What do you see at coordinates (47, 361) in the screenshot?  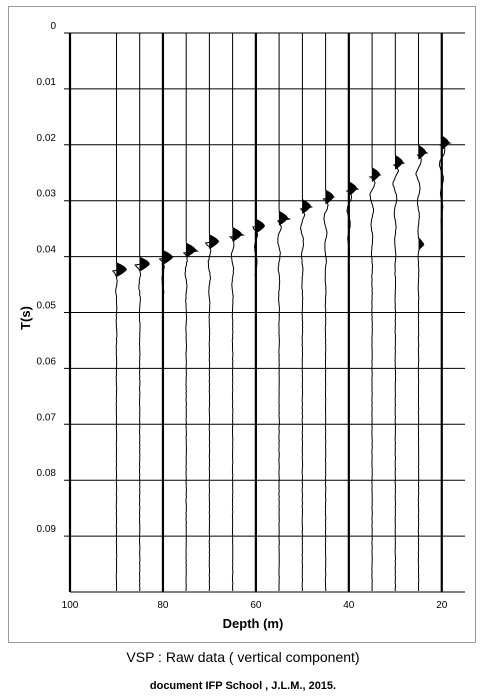 I see `y-tick-label: 0.06` at bounding box center [47, 361].